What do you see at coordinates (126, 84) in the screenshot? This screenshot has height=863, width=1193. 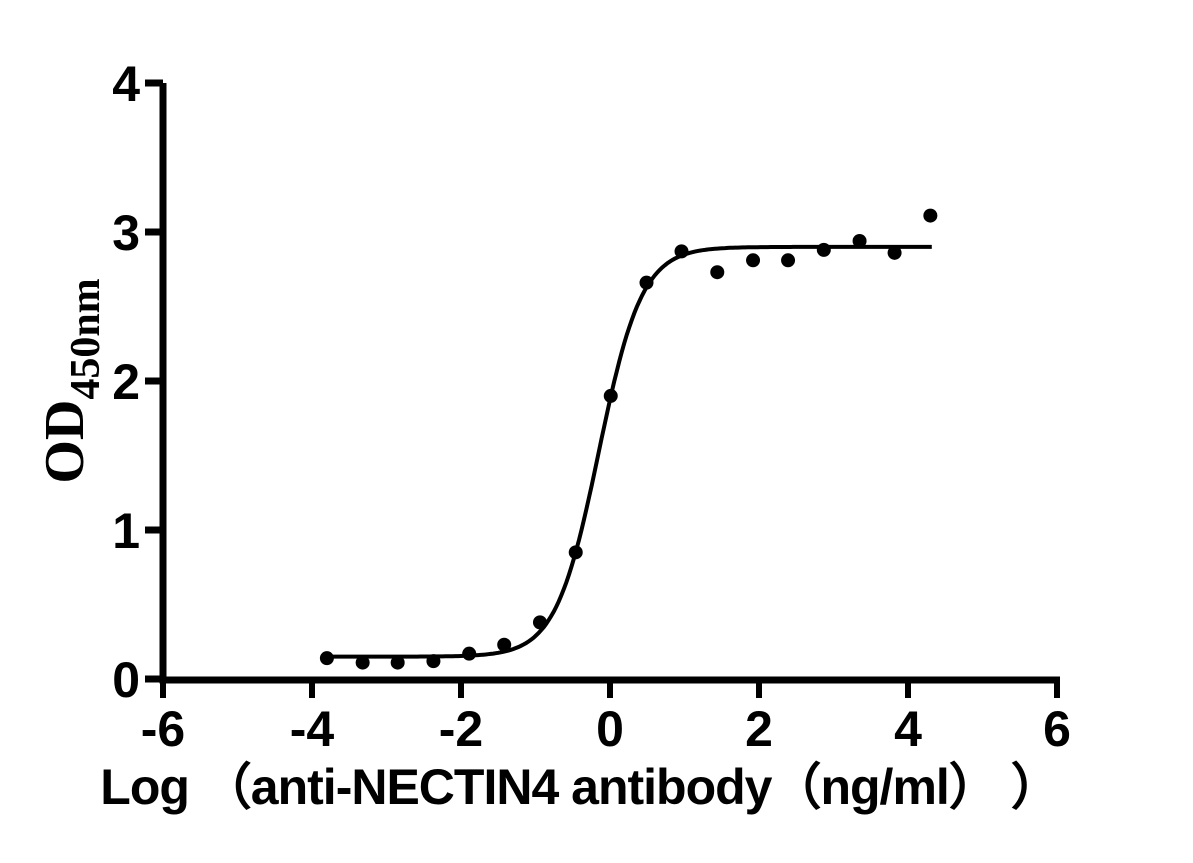 I see `y-tick-label: 4` at bounding box center [126, 84].